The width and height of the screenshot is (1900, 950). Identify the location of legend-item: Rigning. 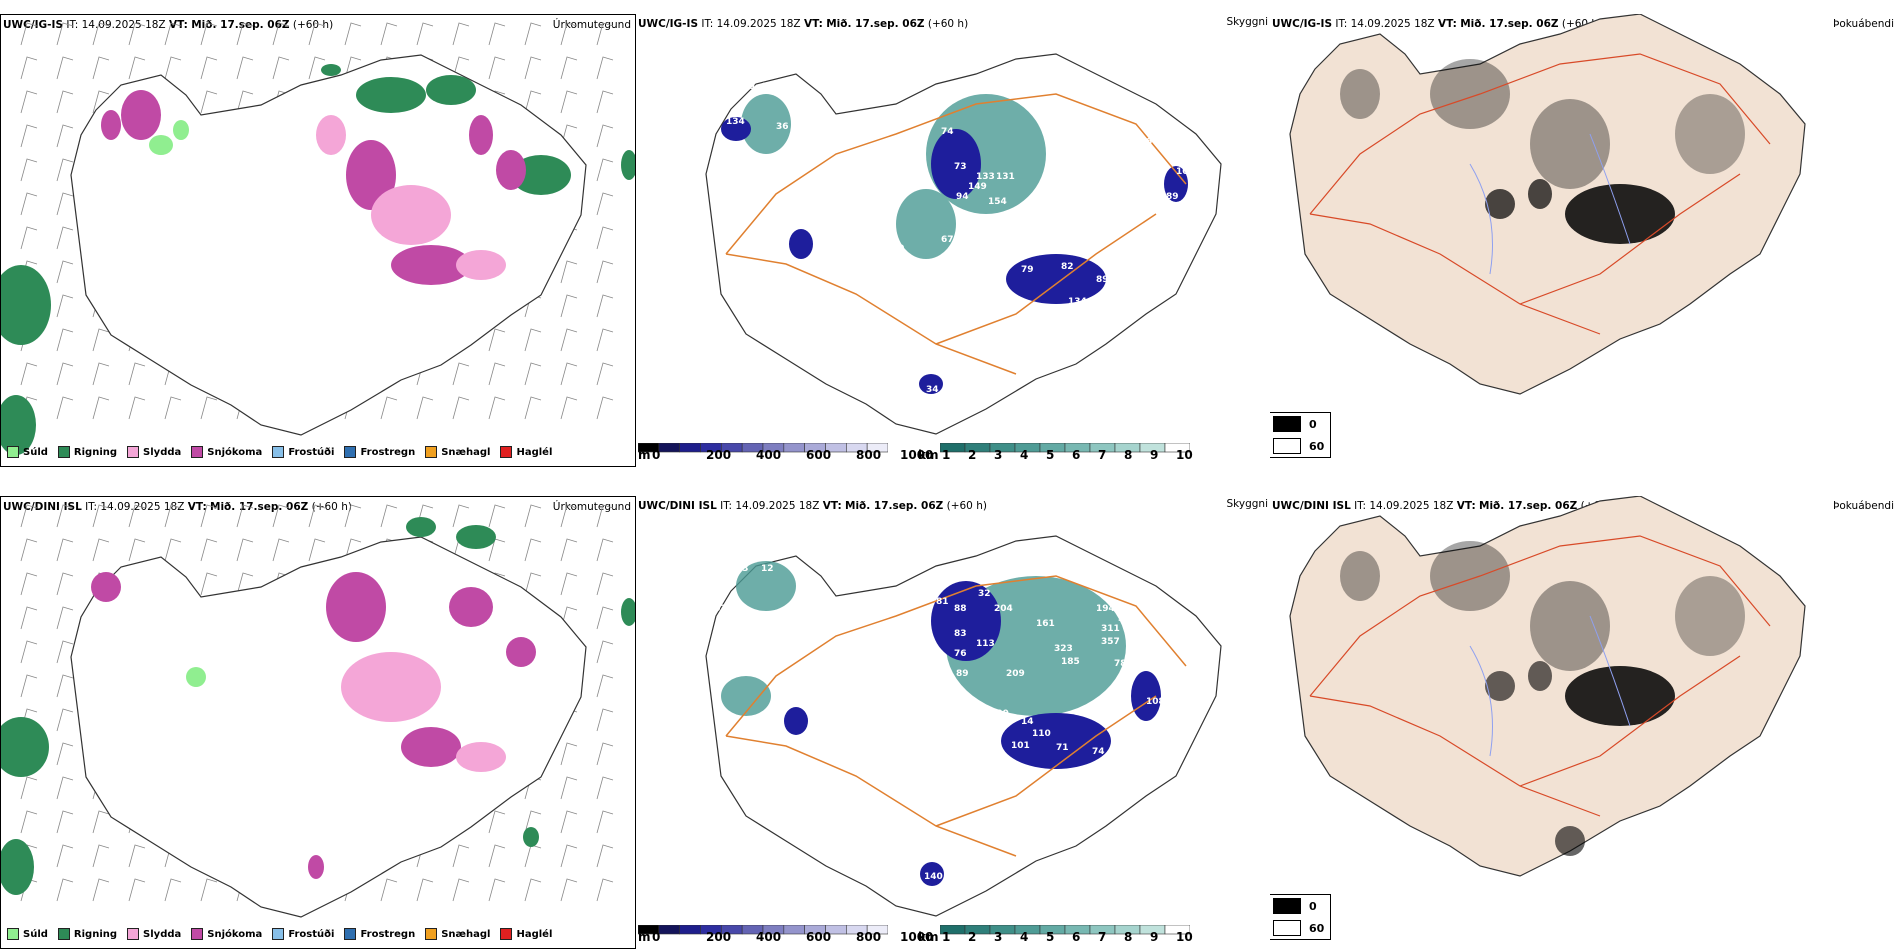
(87, 934).